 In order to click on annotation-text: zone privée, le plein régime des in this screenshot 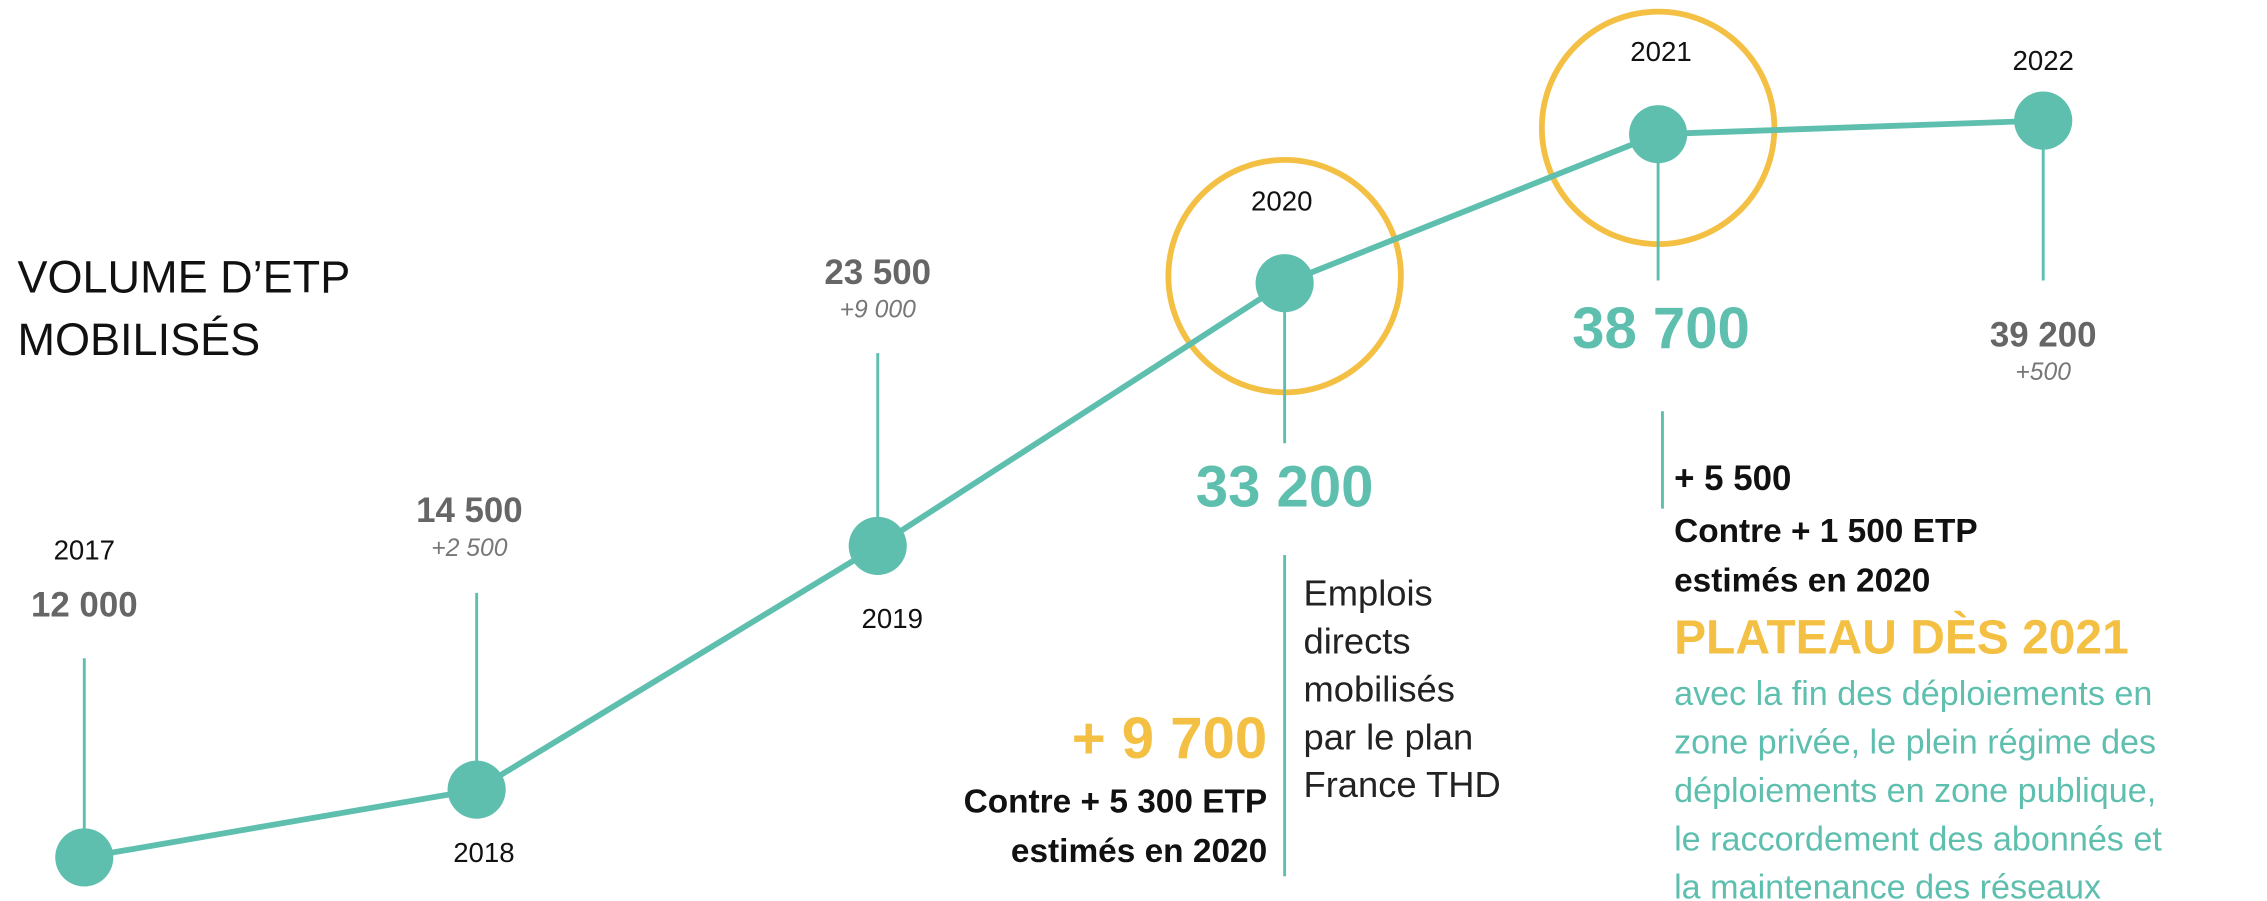, I will do `click(1915, 742)`.